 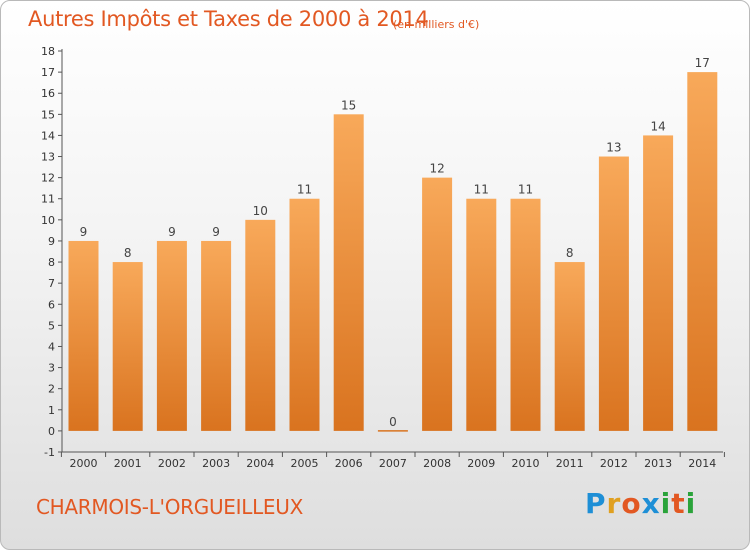 I want to click on y-tick-label: 10, so click(x=48, y=220).